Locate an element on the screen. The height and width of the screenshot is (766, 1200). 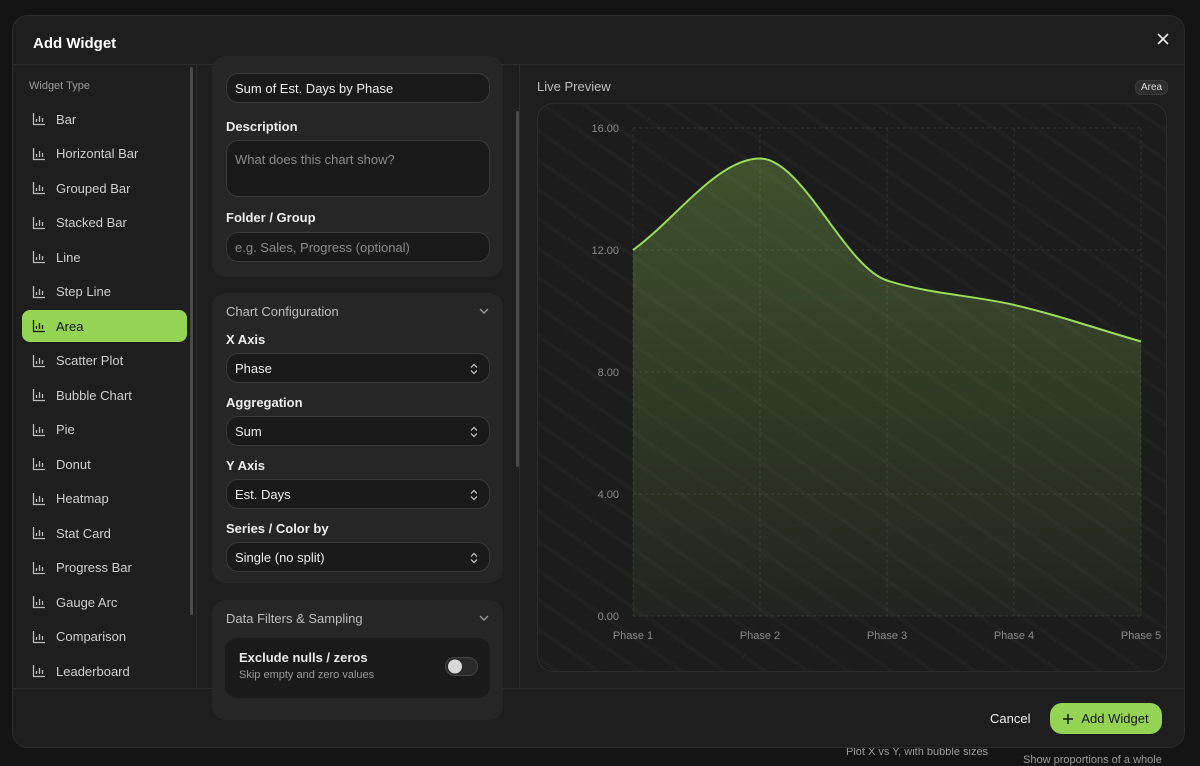
preview-heading: Live Preview is located at coordinates (574, 86).